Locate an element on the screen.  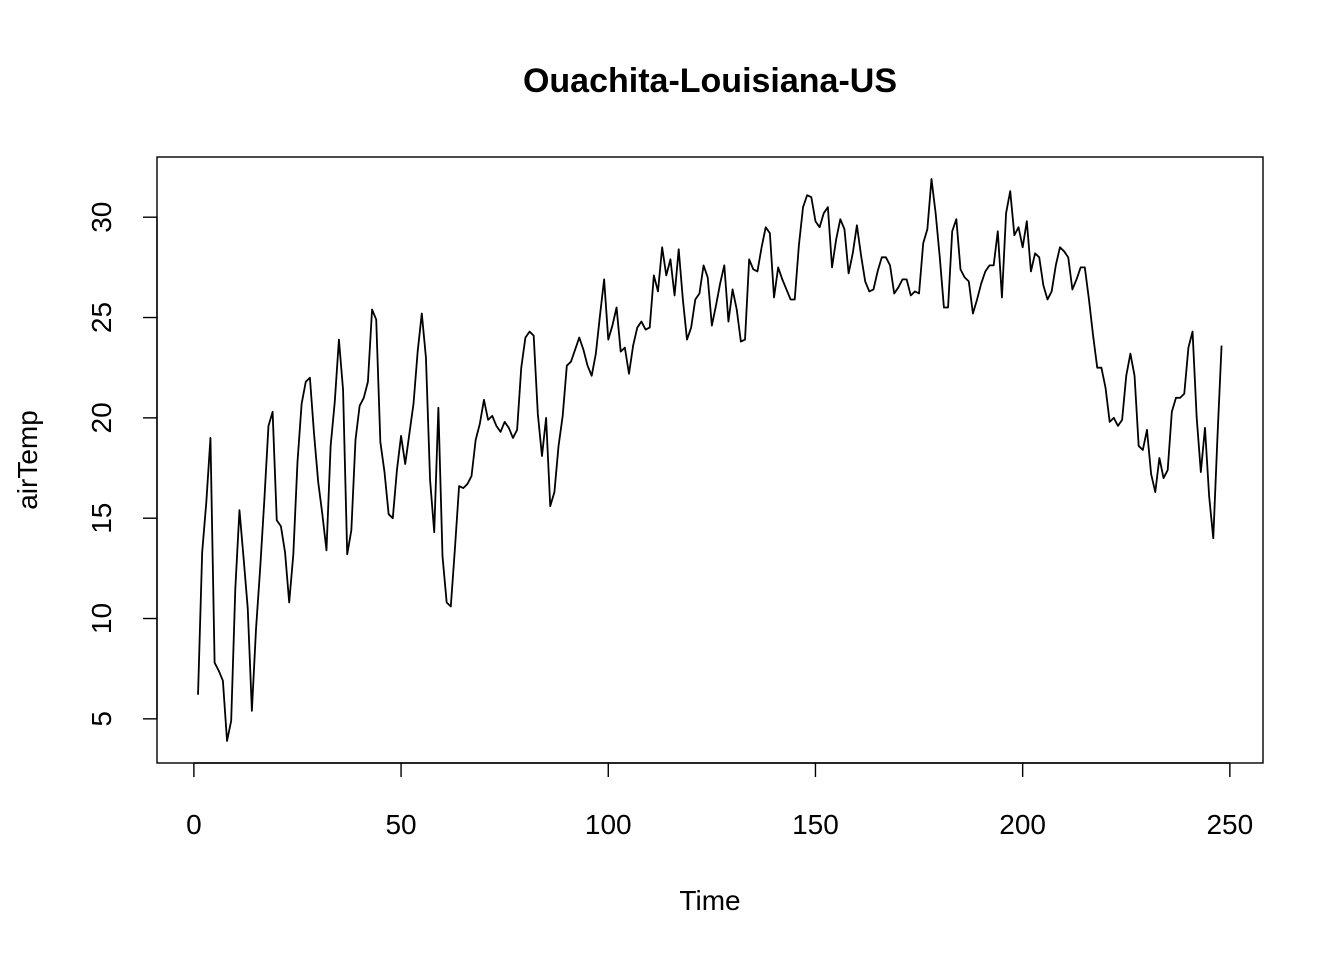
y-axis: 5 10 15 20 25 30 is located at coordinates (122, 464).